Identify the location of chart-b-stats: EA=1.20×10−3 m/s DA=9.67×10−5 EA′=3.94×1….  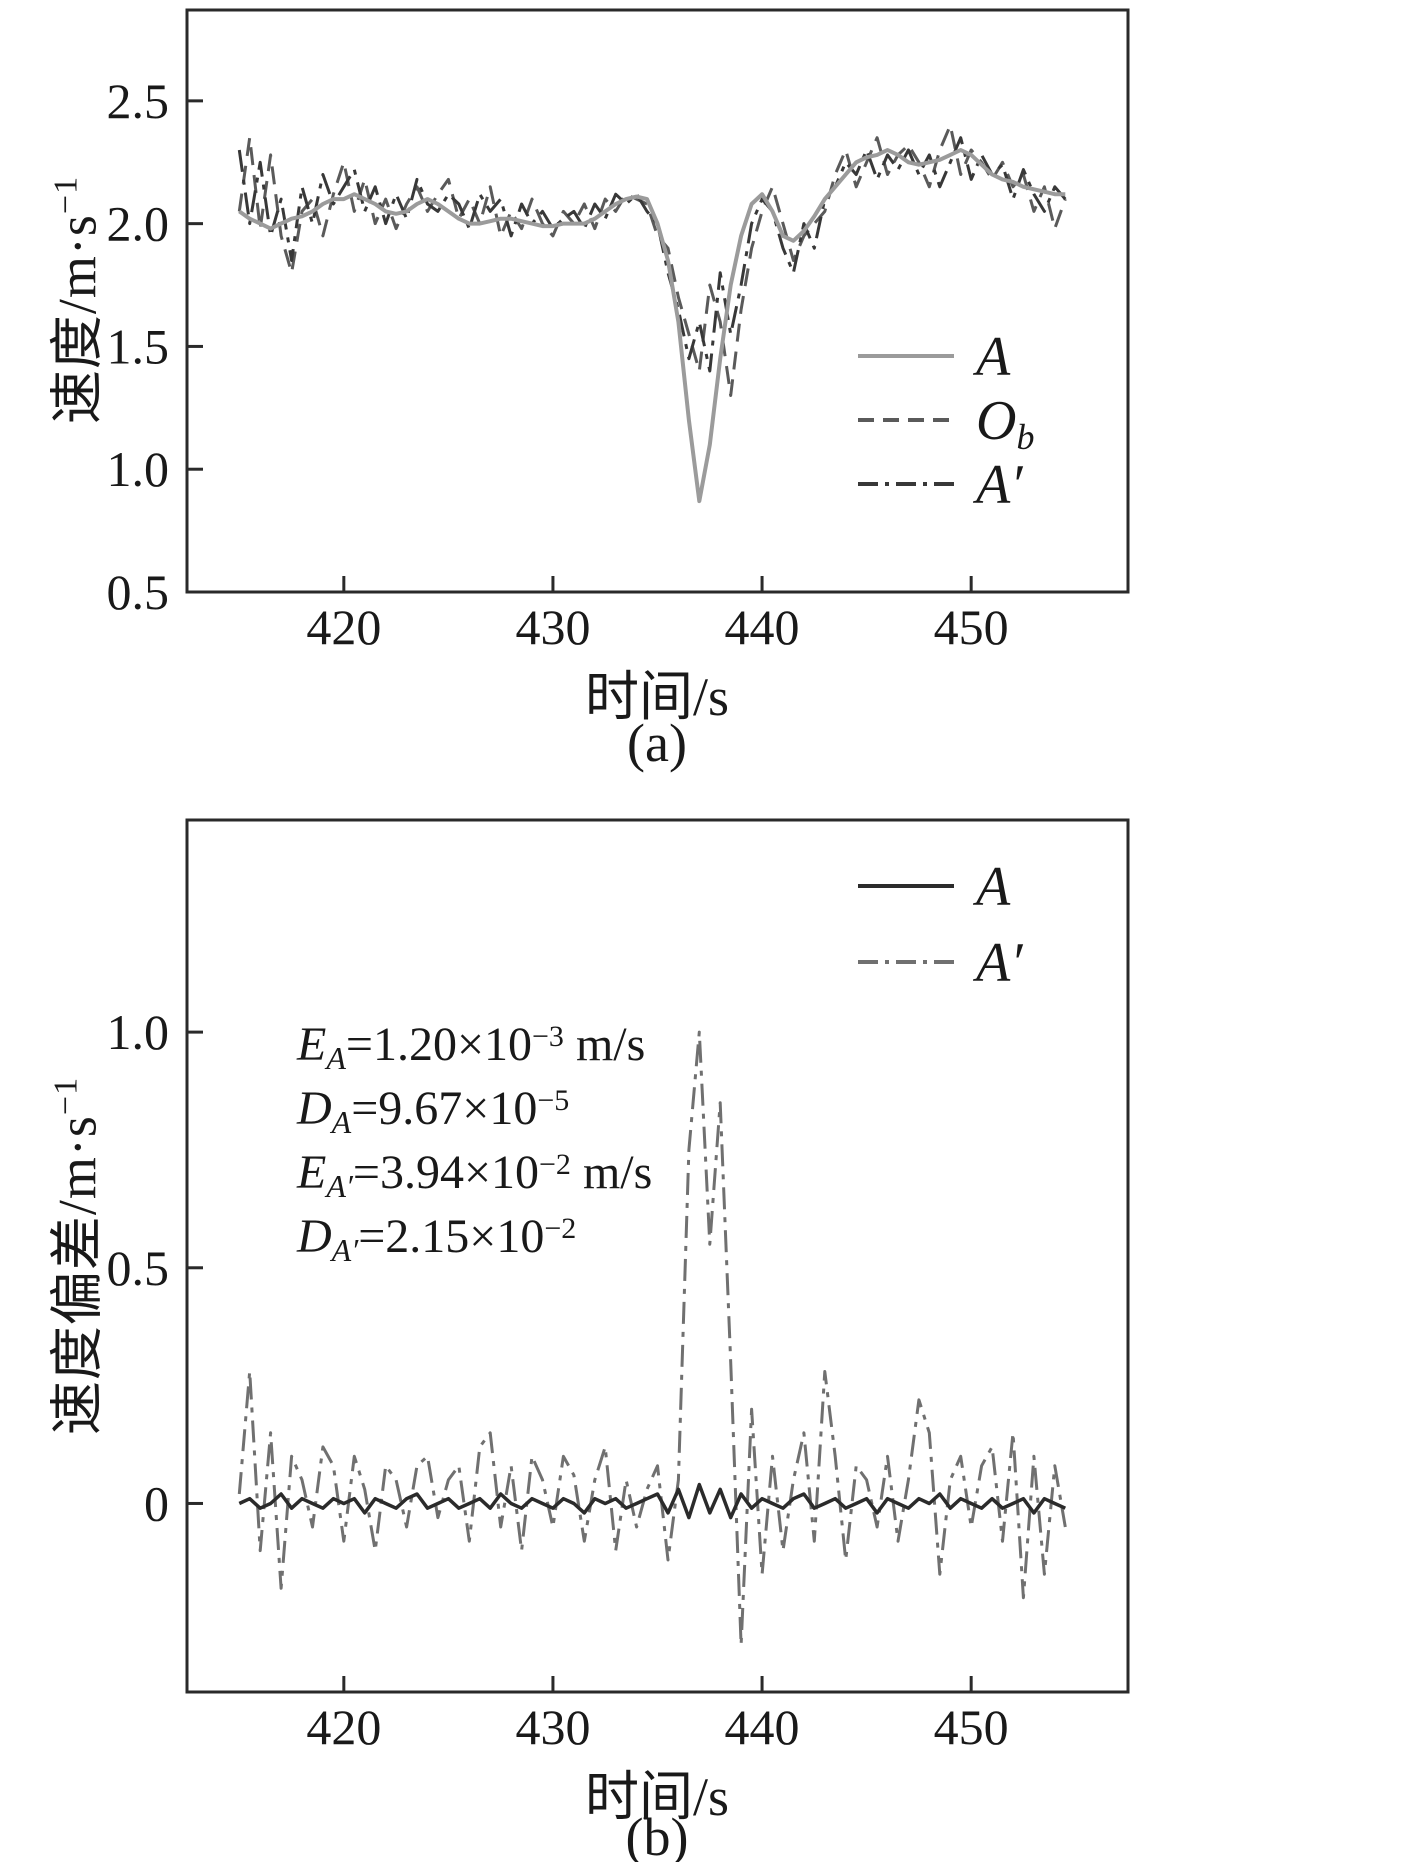
(475, 1136).